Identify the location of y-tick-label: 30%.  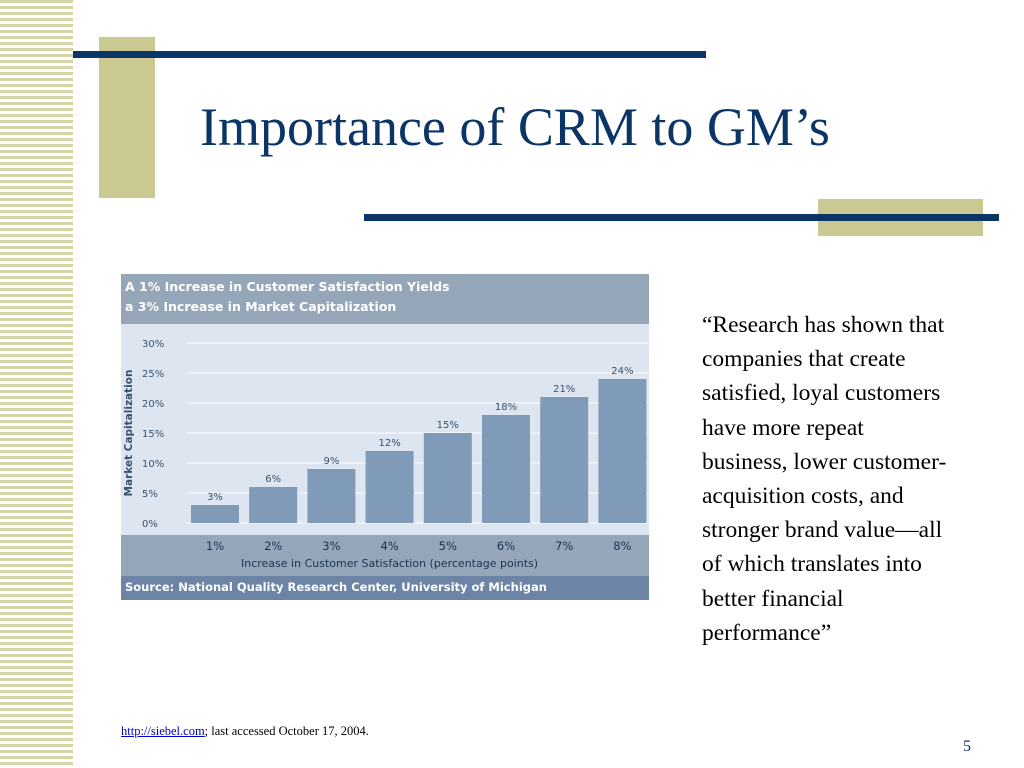
(153, 344).